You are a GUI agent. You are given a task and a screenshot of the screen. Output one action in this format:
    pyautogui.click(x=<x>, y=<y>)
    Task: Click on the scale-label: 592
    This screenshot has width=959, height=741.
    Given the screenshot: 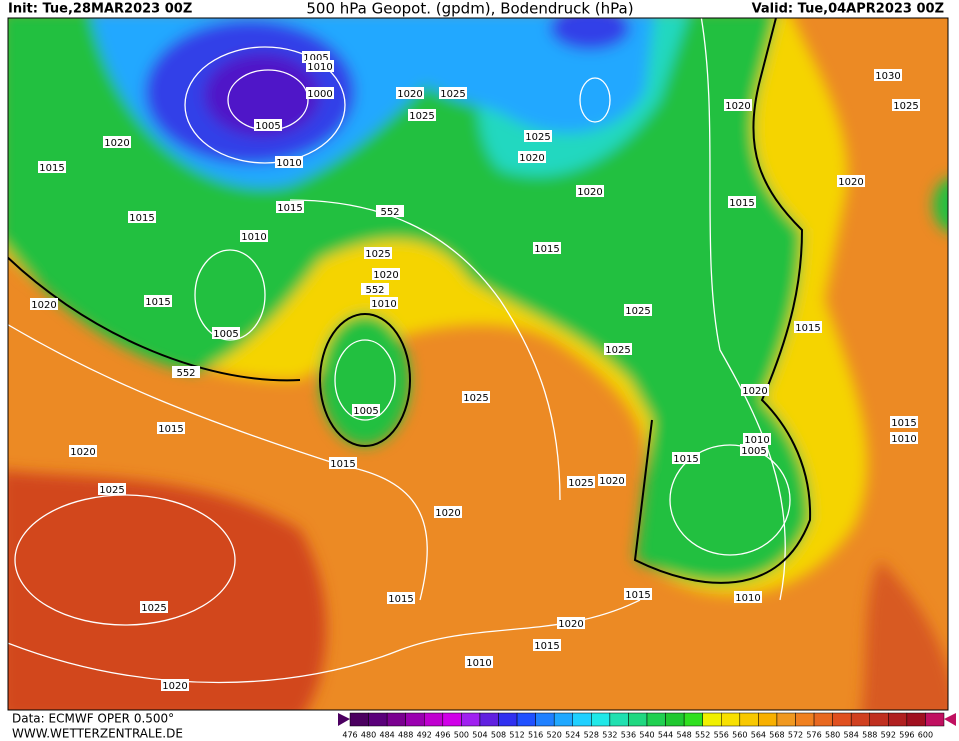 What is the action you would take?
    pyautogui.click(x=888, y=735)
    